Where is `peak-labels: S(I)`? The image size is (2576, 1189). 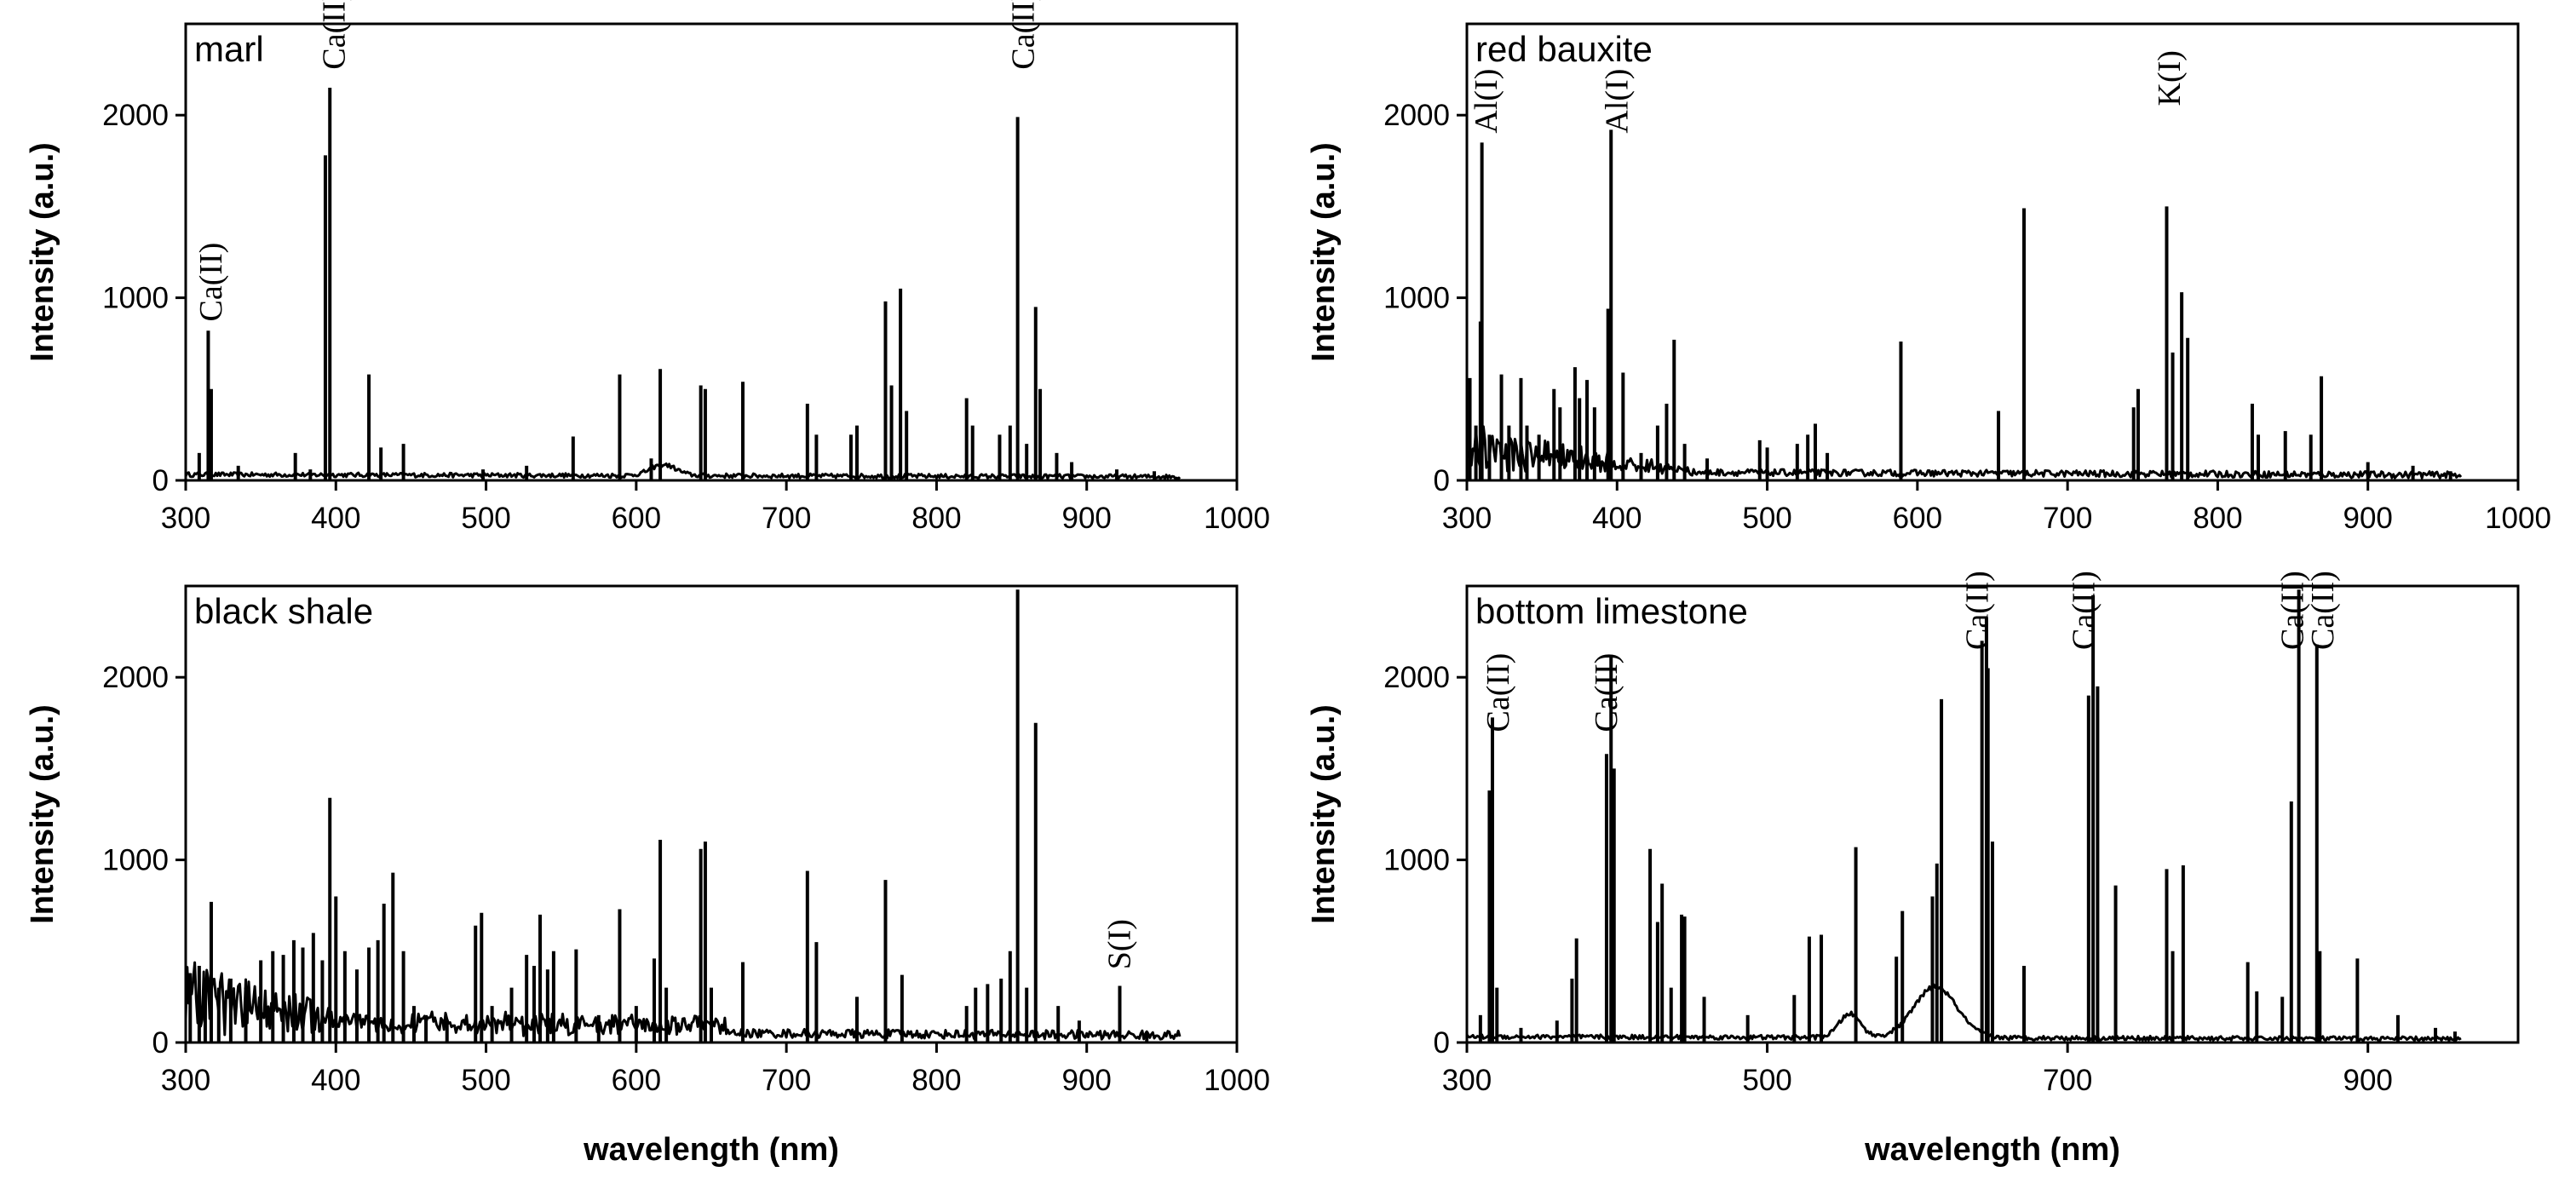 peak-labels: S(I) is located at coordinates (1120, 944).